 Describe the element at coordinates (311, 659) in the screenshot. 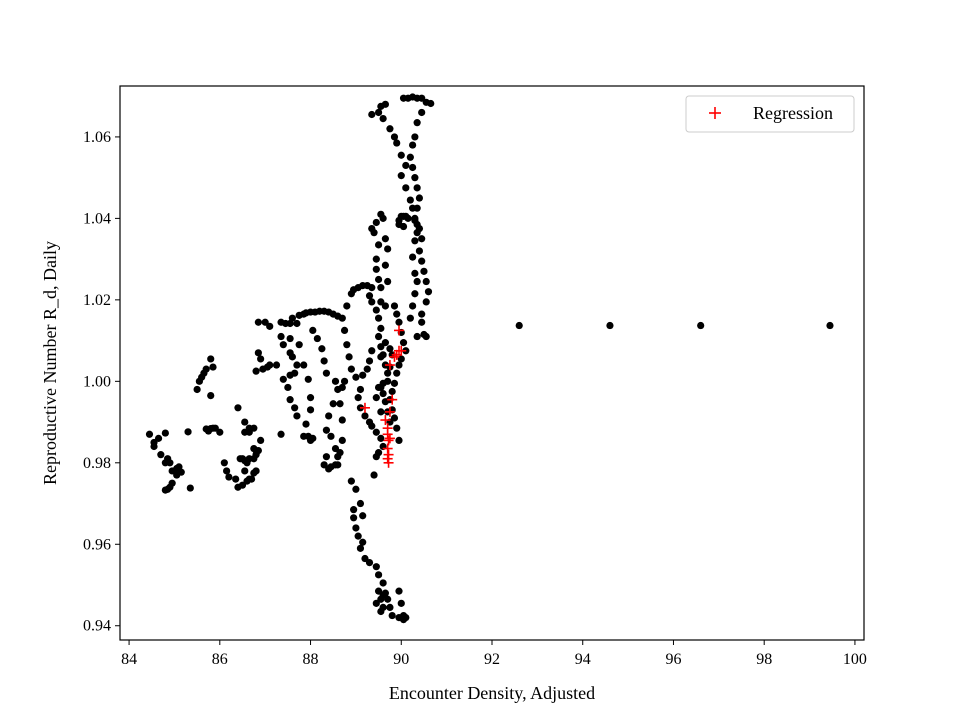

I see `x-tick-label: 88` at that location.